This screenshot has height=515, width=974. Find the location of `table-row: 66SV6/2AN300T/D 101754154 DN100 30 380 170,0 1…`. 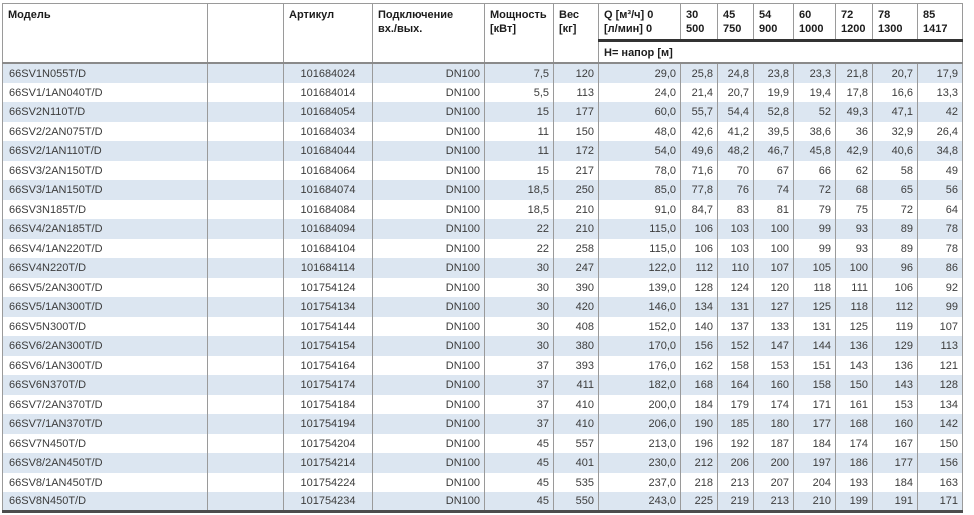

table-row: 66SV6/2AN300T/D 101754154 DN100 30 380 170,0 1… is located at coordinates (482, 346).